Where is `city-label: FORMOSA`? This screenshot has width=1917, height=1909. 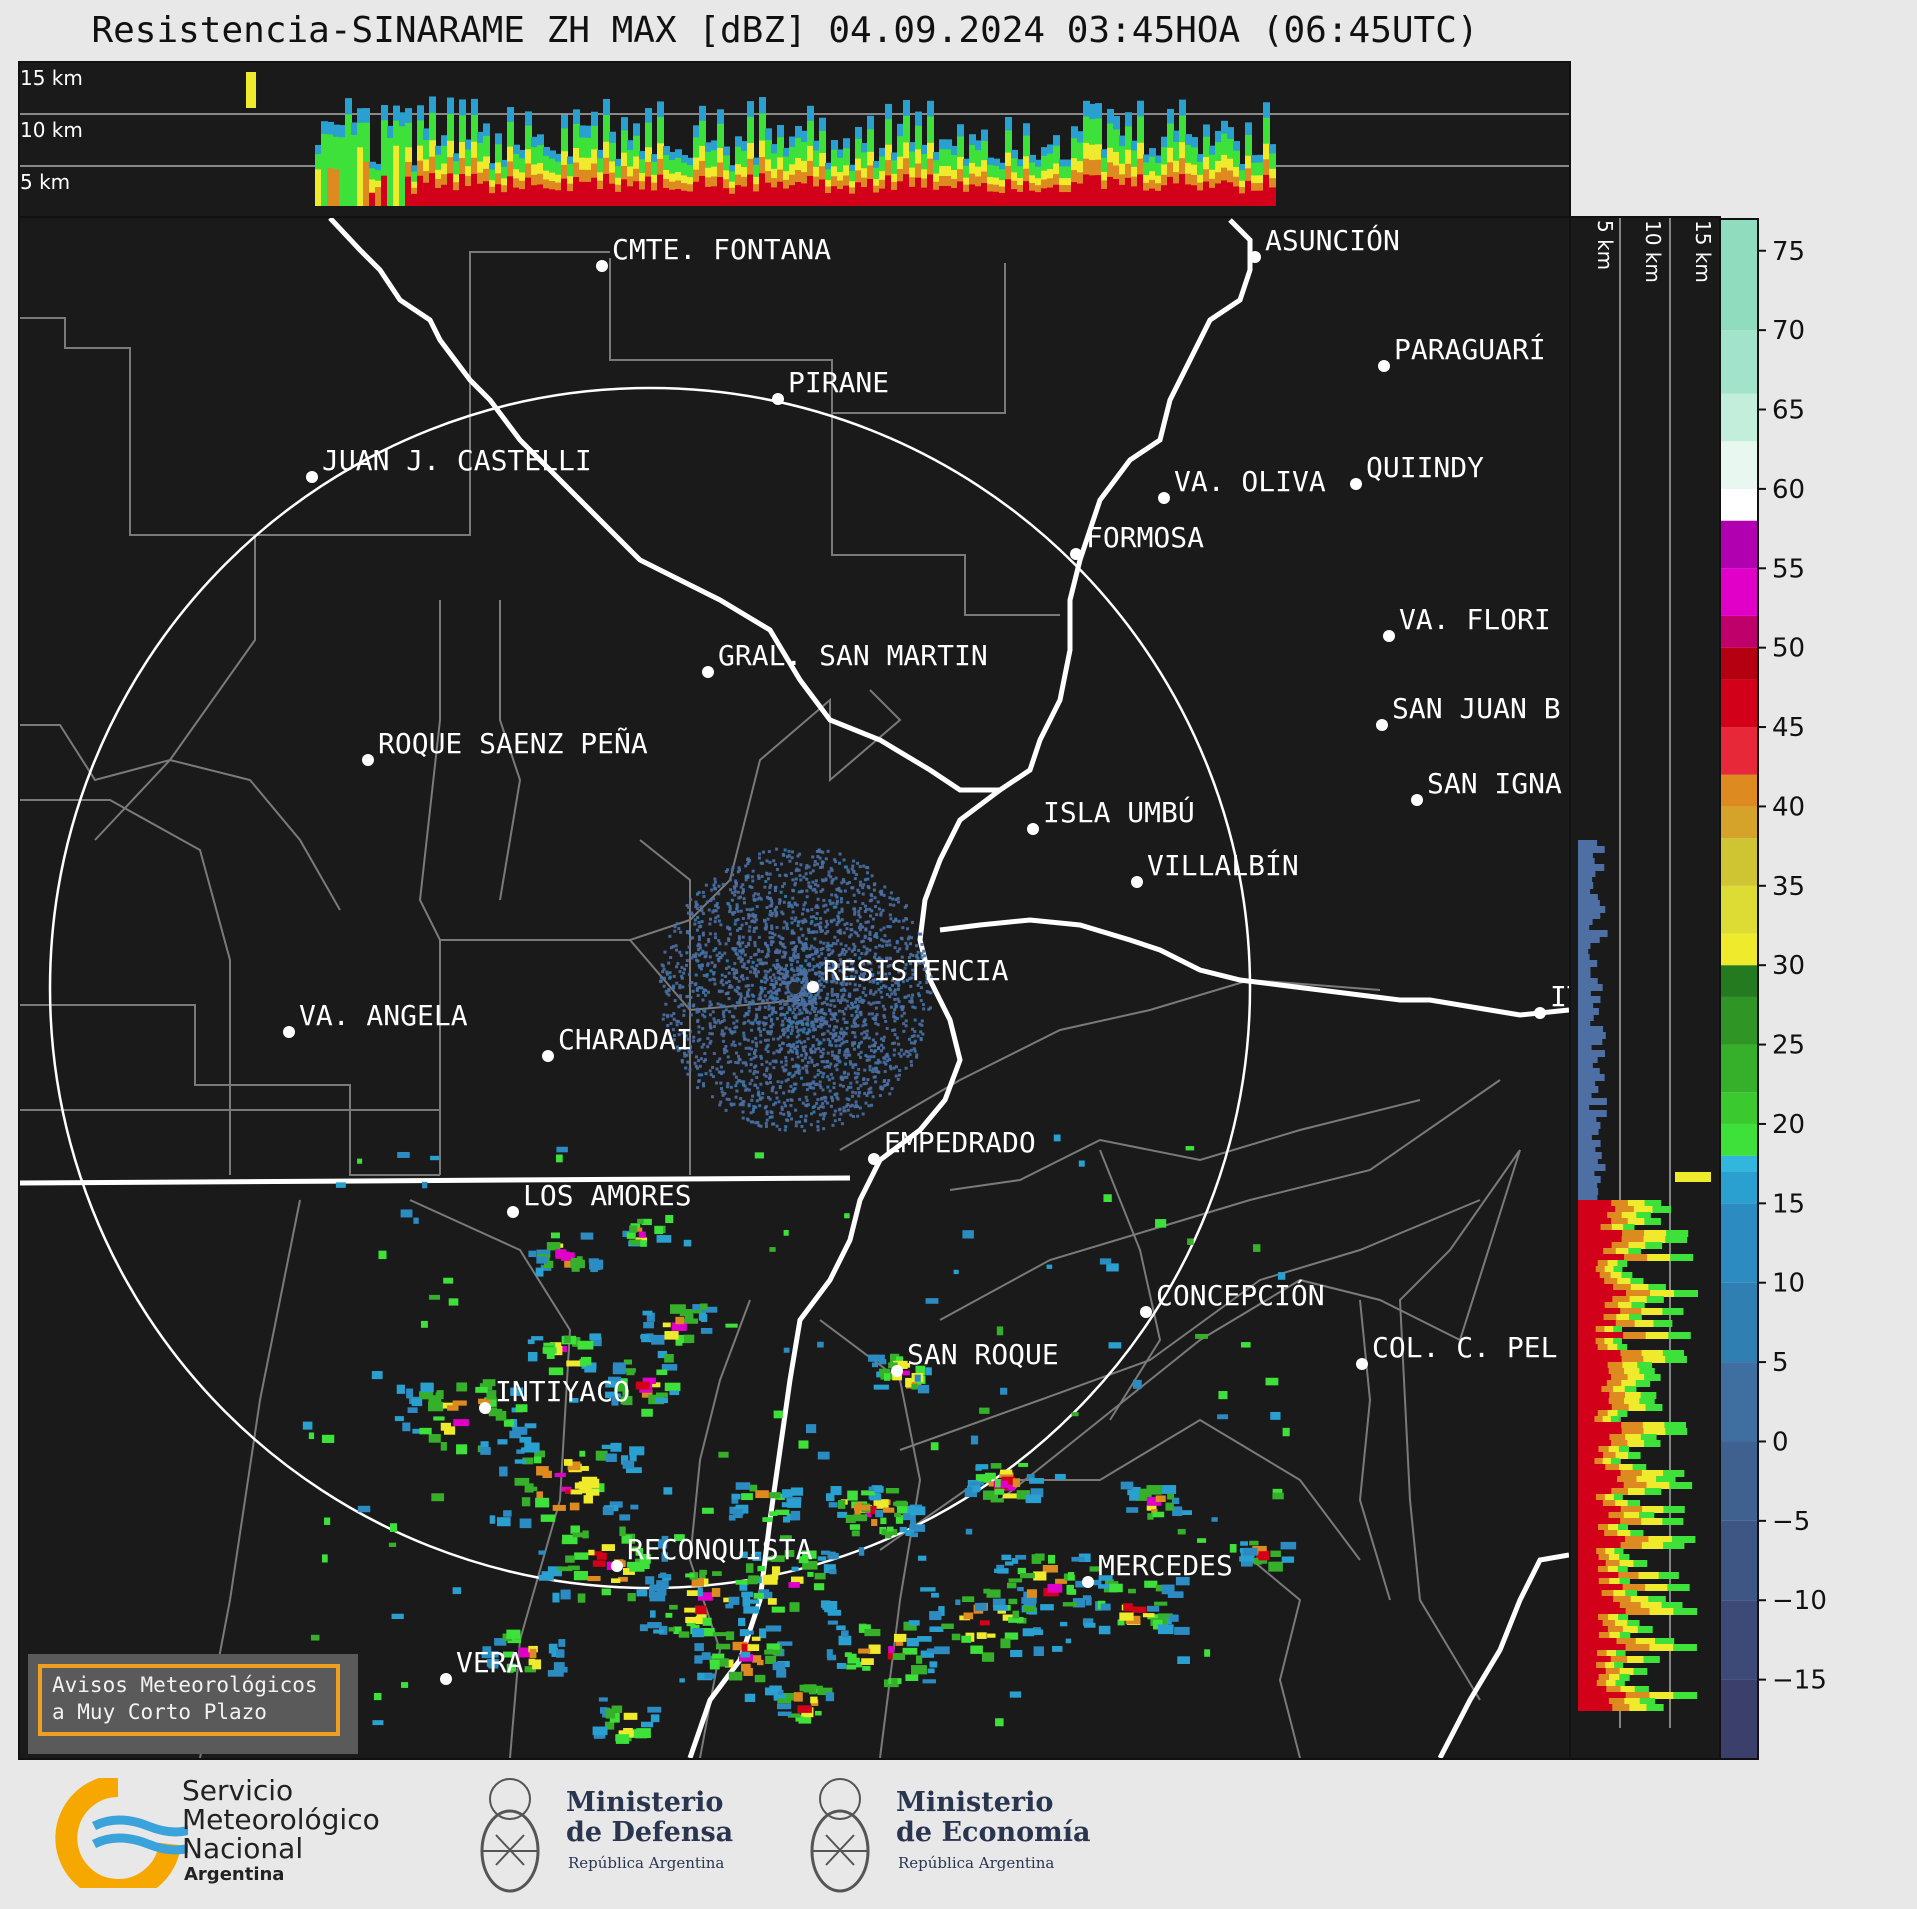 city-label: FORMOSA is located at coordinates (1145, 537).